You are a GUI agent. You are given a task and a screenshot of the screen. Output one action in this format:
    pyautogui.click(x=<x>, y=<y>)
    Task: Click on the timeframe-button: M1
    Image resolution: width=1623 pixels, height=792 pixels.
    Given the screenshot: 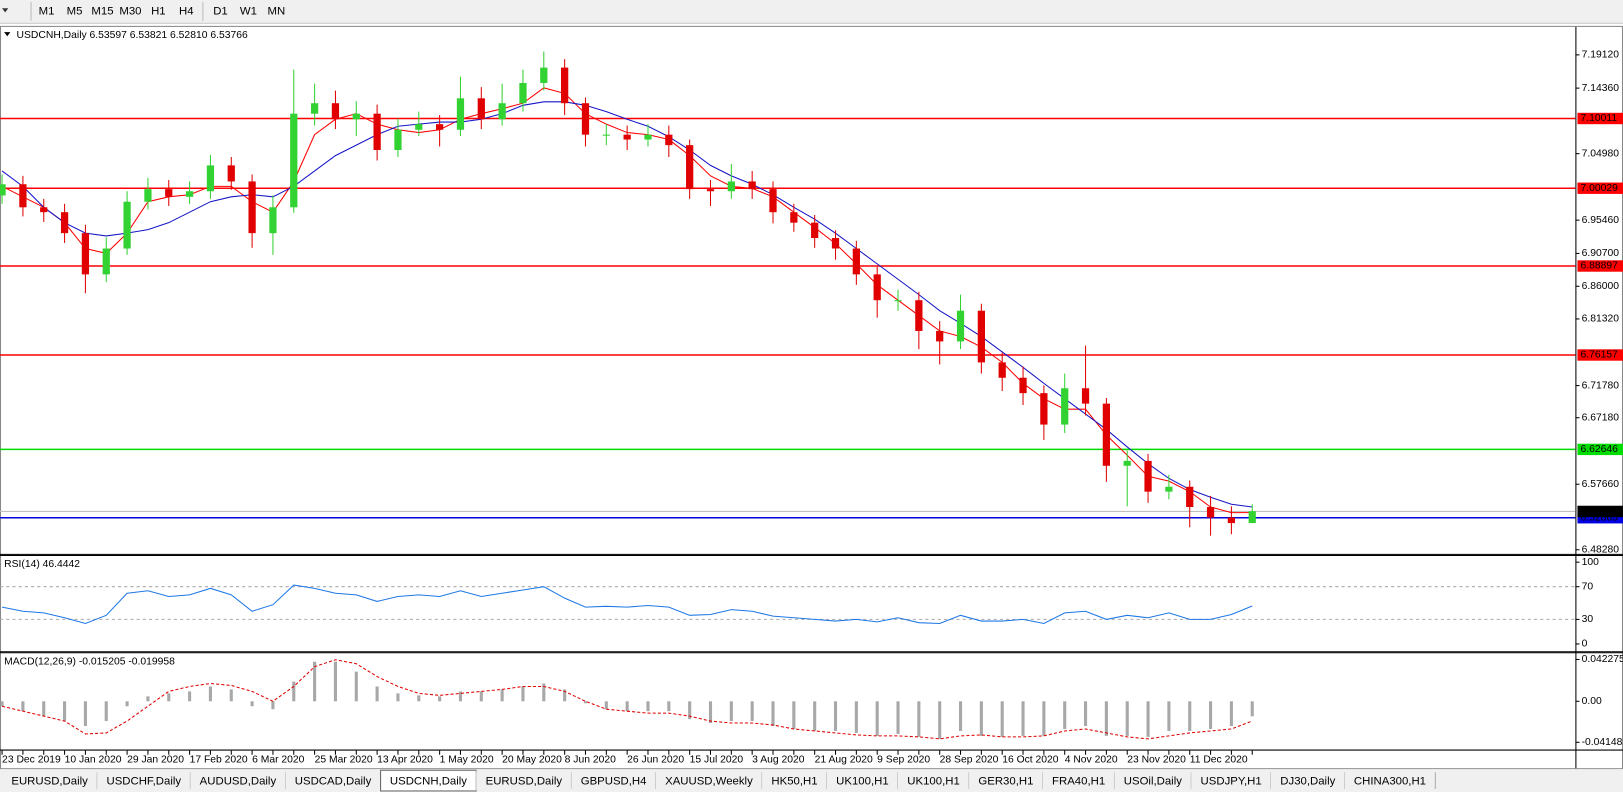 What is the action you would take?
    pyautogui.click(x=47, y=11)
    